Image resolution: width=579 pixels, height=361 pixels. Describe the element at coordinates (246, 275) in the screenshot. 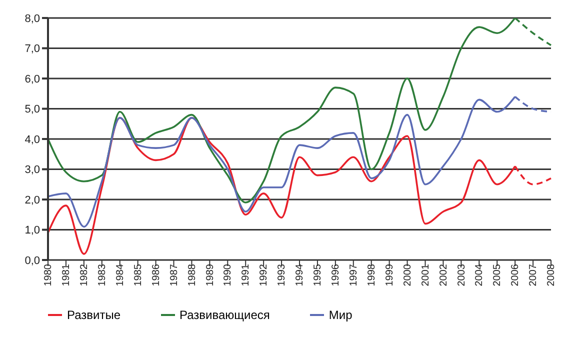

I see `x-tick-label: 1991` at that location.